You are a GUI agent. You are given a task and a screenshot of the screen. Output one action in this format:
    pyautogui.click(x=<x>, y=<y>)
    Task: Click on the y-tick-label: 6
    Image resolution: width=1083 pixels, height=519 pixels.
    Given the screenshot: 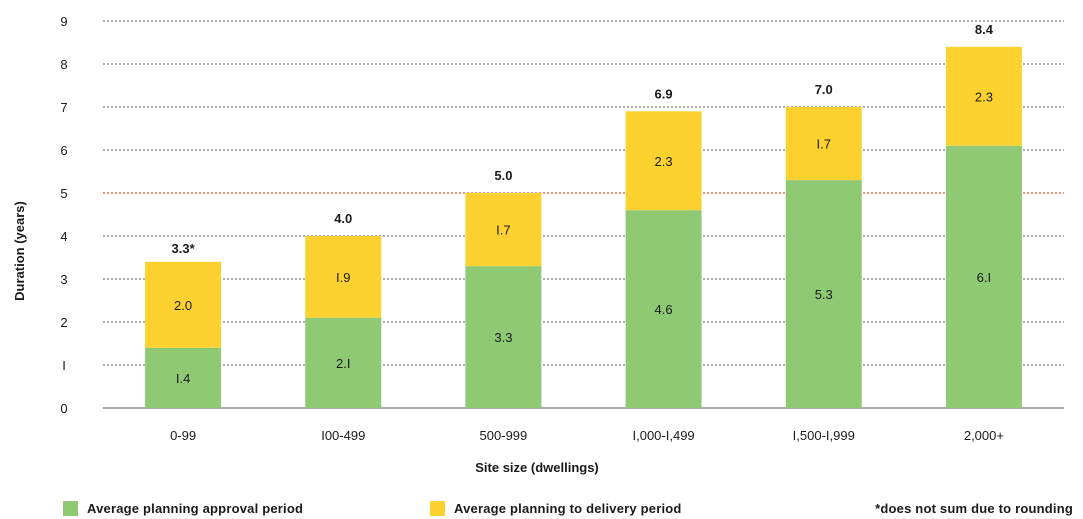 What is the action you would take?
    pyautogui.click(x=63, y=150)
    